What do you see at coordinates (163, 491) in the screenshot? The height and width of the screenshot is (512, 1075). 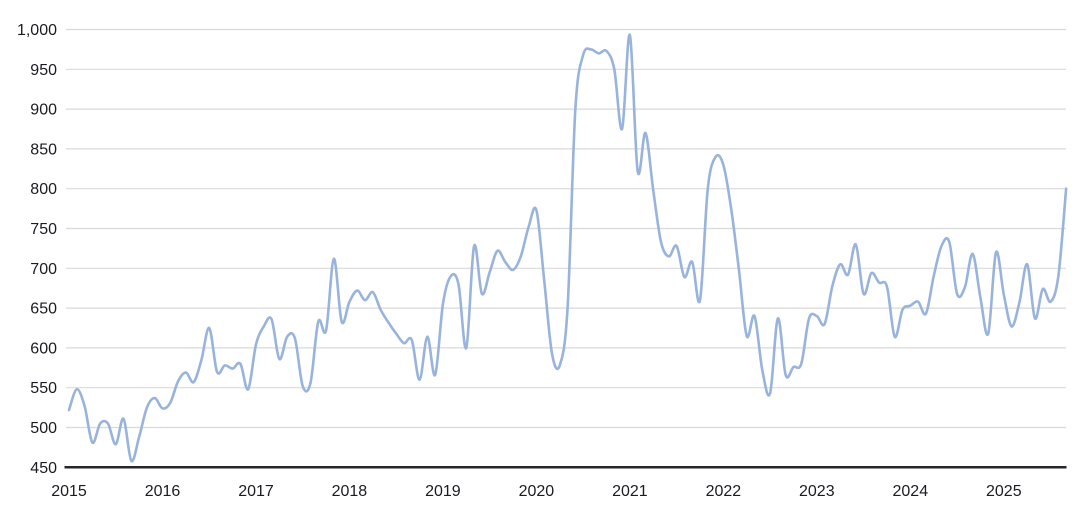 I see `x-axis-label: 2016` at bounding box center [163, 491].